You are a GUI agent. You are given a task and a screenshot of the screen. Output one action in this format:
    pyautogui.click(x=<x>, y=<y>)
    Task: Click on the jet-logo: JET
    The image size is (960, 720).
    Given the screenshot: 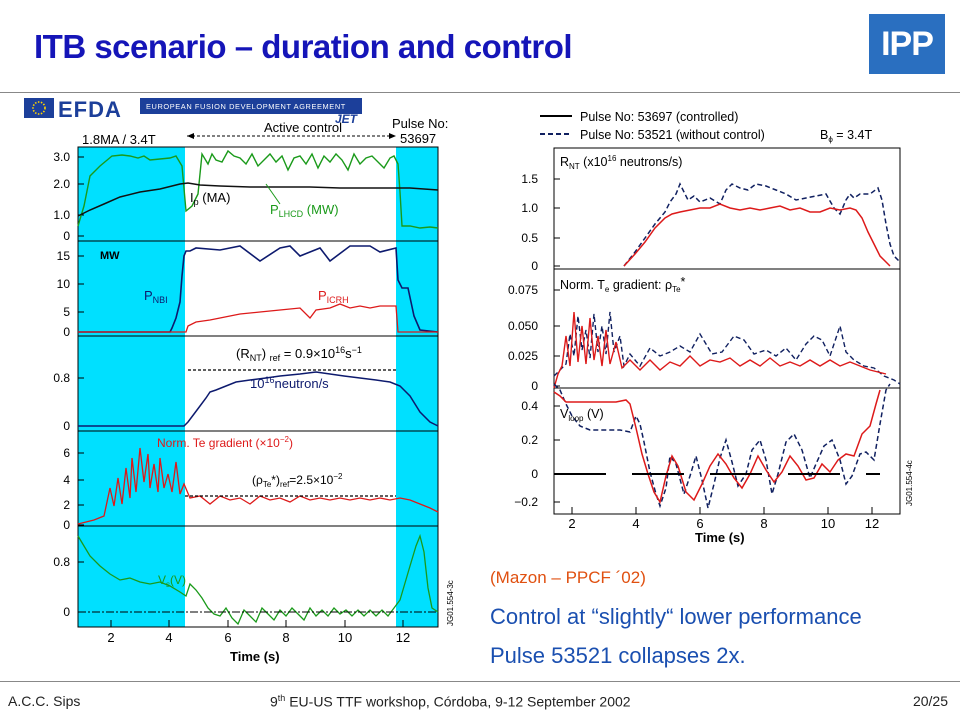 What is the action you would take?
    pyautogui.click(x=347, y=119)
    